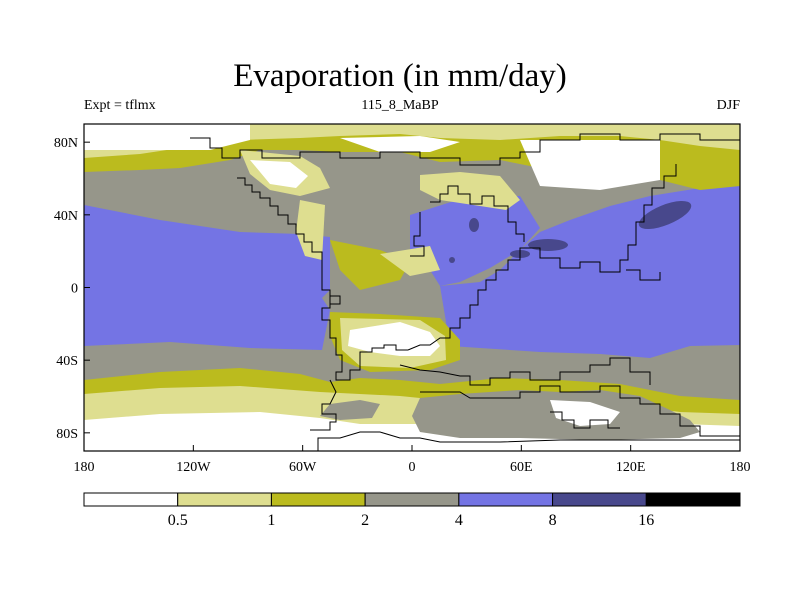 This screenshot has height=600, width=800. Describe the element at coordinates (412, 510) in the screenshot. I see `colorbar: 0.5 1 2 4 8 16` at that location.